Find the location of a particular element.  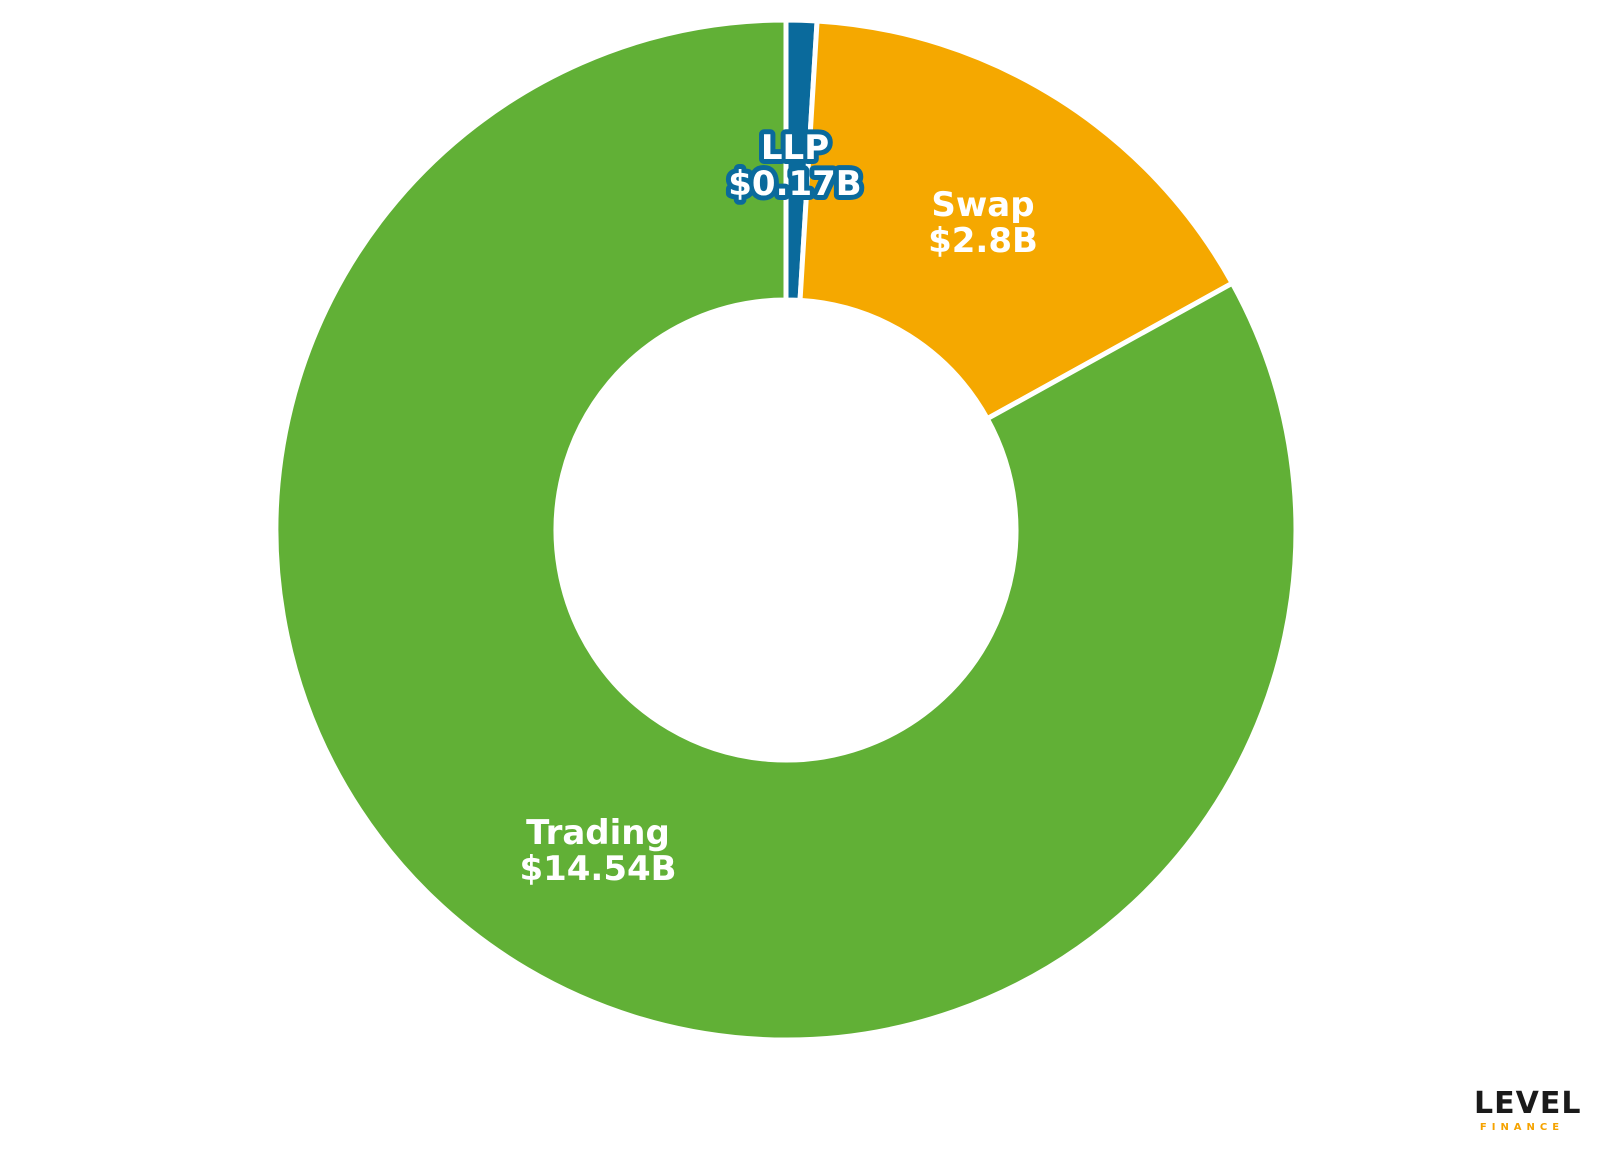

slice-name-label: Trading is located at coordinates (598, 833).